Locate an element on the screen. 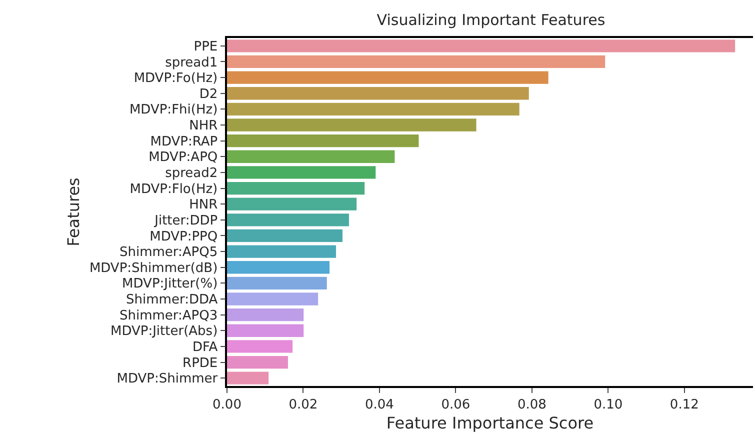 This screenshot has height=444, width=755. y-tick-label: NHR is located at coordinates (203, 126).